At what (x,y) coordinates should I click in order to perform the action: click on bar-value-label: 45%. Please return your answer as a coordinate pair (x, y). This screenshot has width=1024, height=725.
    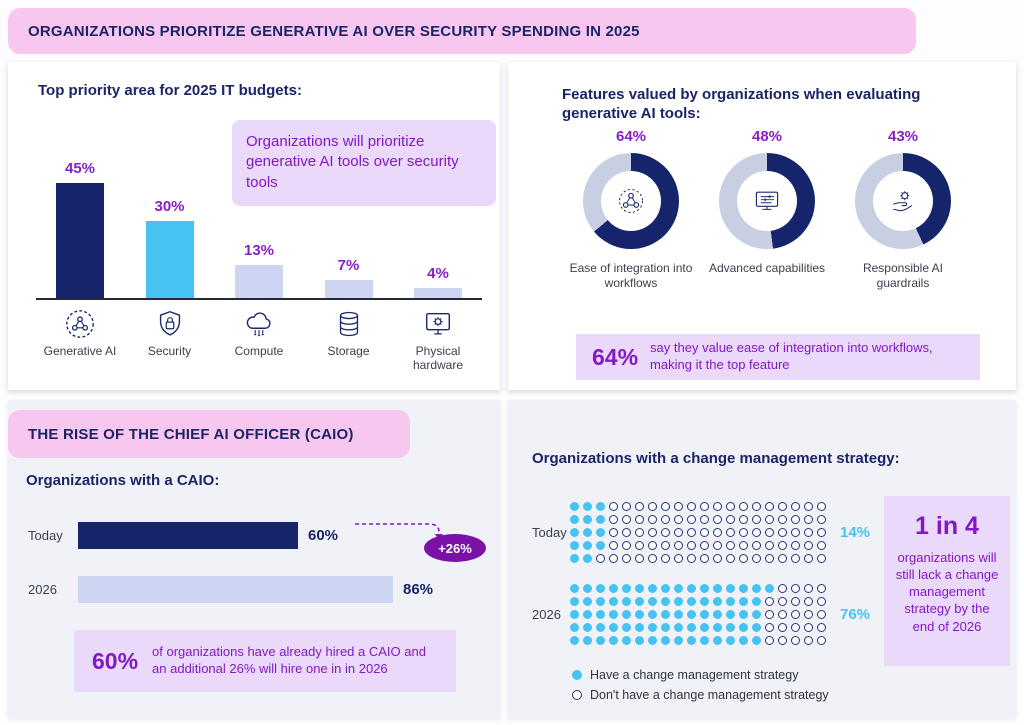
    Looking at the image, I should click on (80, 168).